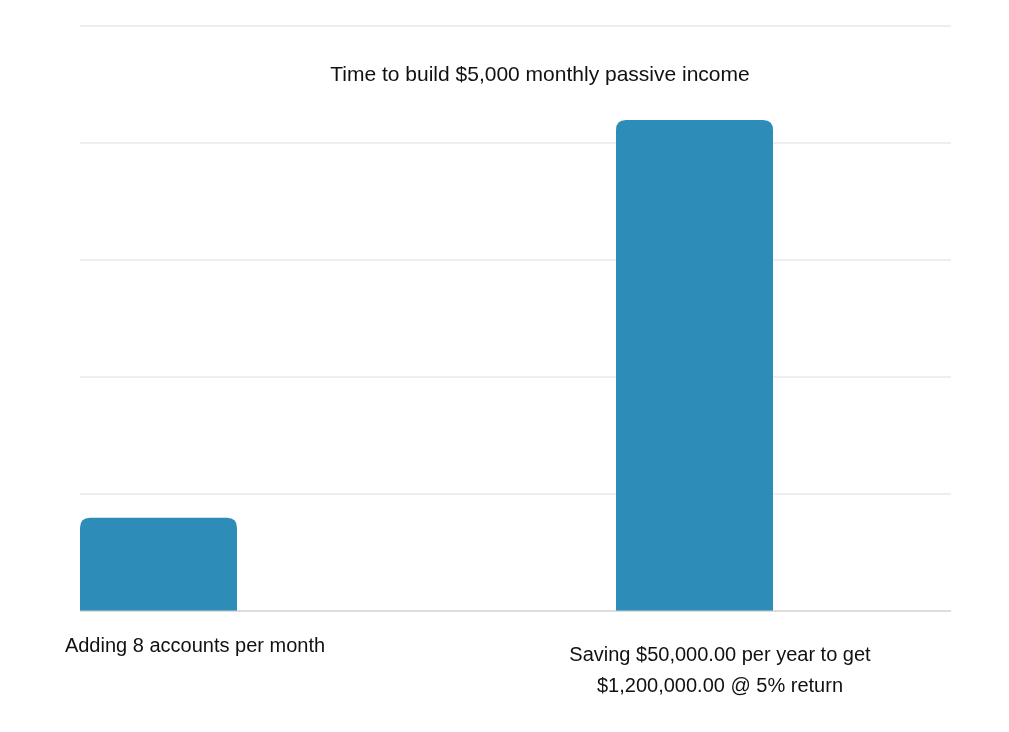  Describe the element at coordinates (720, 669) in the screenshot. I see `x-tick-label: Saving $50,000.00 per year to get $1,200,000.00 @ 5% return` at that location.